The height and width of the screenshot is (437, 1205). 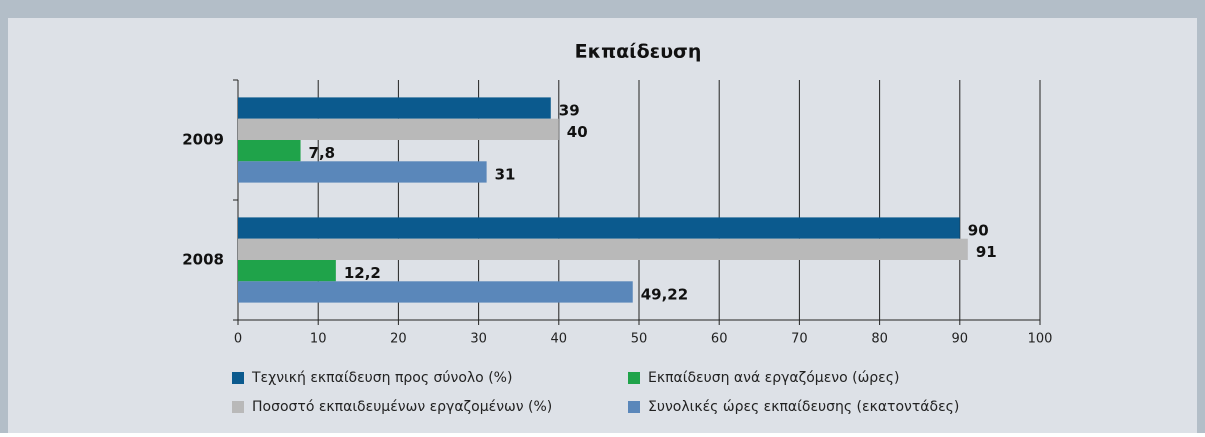 I want to click on x-tick-label: 0, so click(x=238, y=339).